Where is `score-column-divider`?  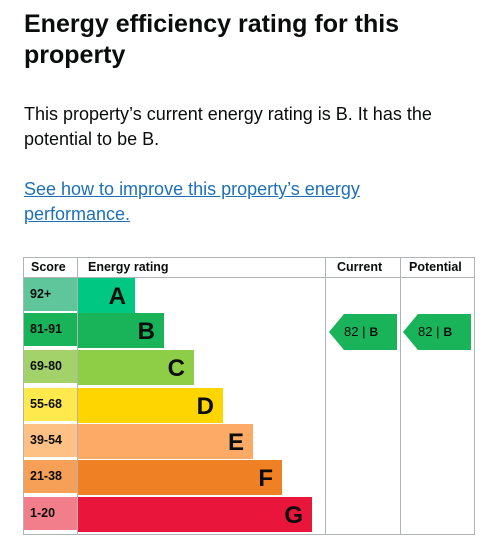
score-column-divider is located at coordinates (77, 396).